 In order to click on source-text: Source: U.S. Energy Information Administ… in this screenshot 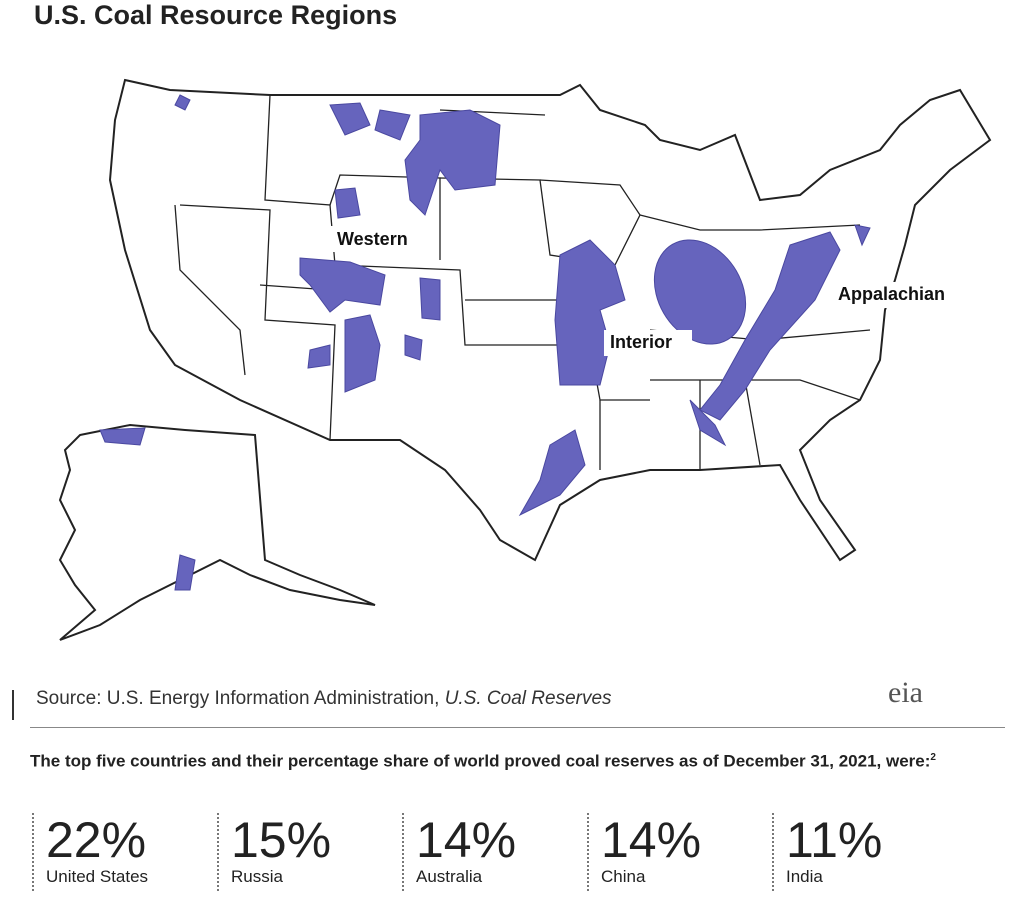, I will do `click(238, 698)`.